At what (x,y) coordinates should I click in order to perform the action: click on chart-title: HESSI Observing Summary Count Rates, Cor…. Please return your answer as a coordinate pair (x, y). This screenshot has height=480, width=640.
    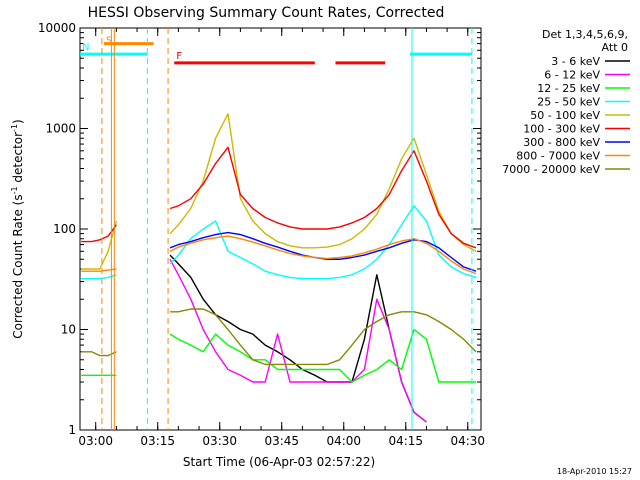
    Looking at the image, I should click on (266, 13).